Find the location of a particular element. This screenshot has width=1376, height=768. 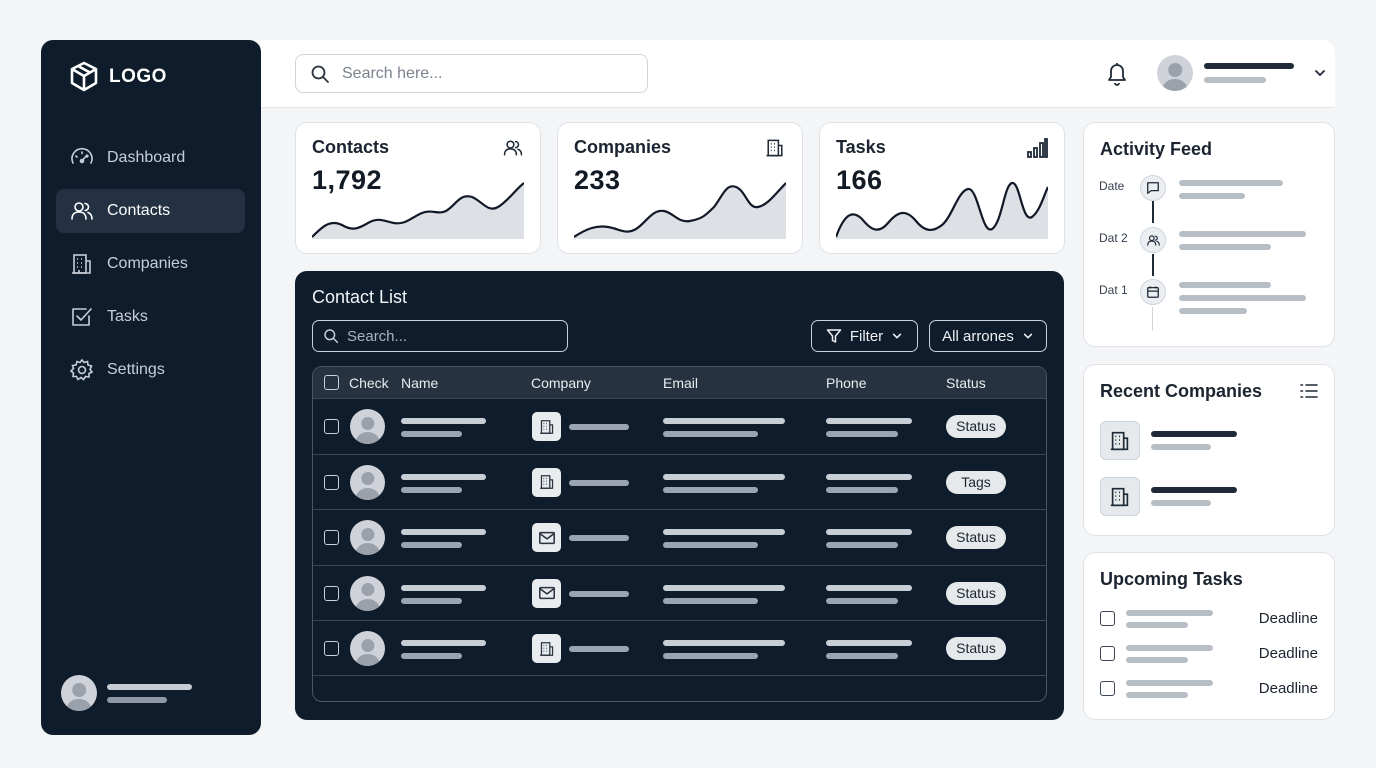

calendar-icon is located at coordinates (1153, 292).